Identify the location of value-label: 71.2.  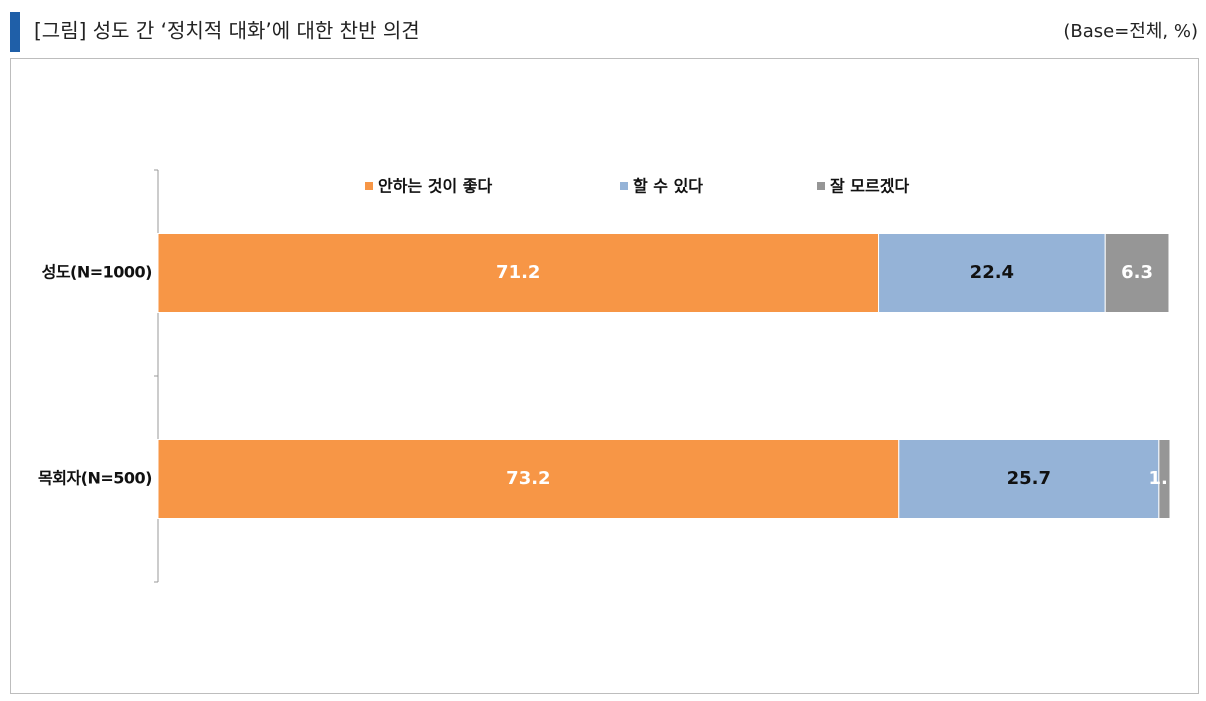
(518, 272).